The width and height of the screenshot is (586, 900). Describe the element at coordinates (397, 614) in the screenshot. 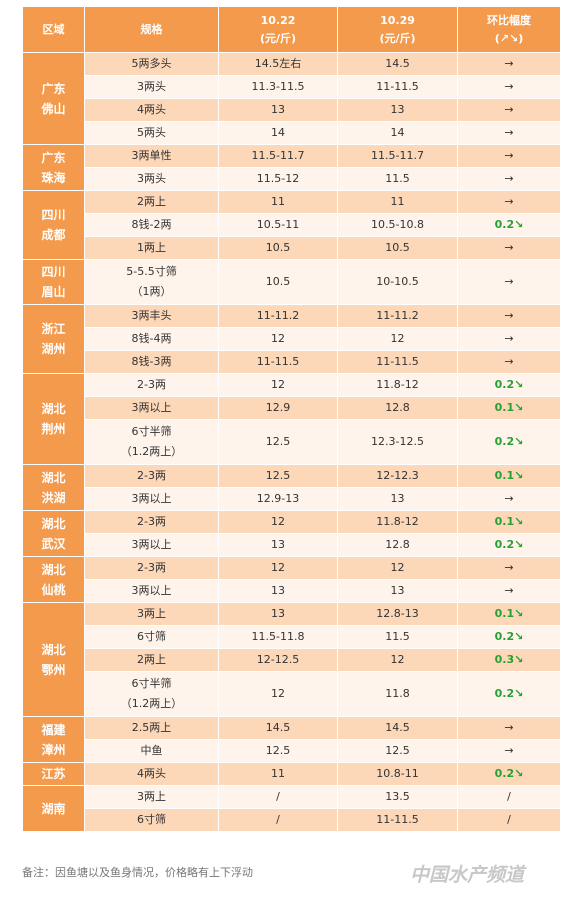

I see `price-cell: 12.8-13` at that location.